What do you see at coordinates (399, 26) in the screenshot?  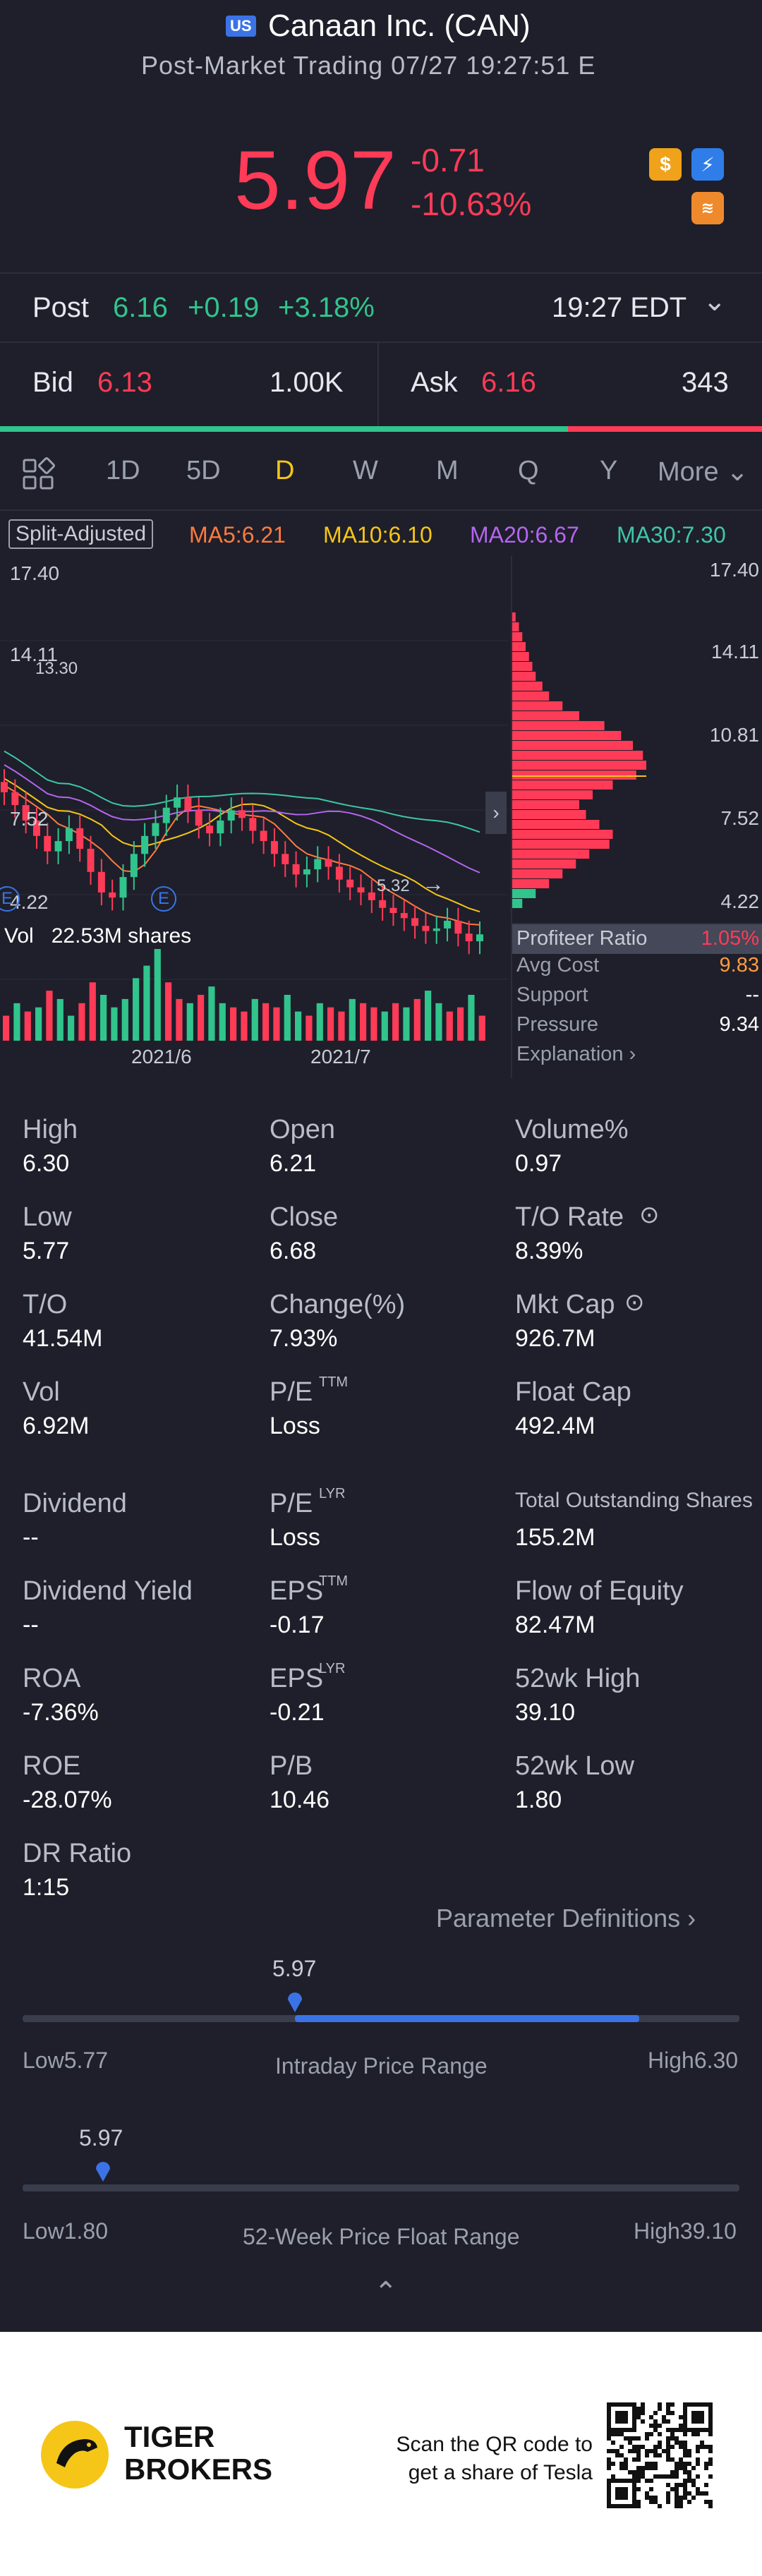 I see `stock-title: Canaan Inc. (CAN)` at bounding box center [399, 26].